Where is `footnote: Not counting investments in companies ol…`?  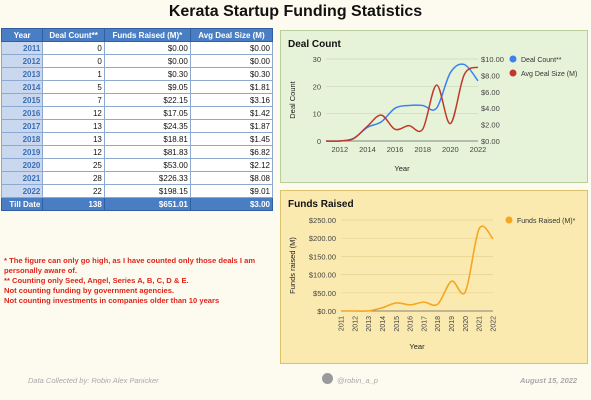
footnote: Not counting investments in companies ol… is located at coordinates (112, 300).